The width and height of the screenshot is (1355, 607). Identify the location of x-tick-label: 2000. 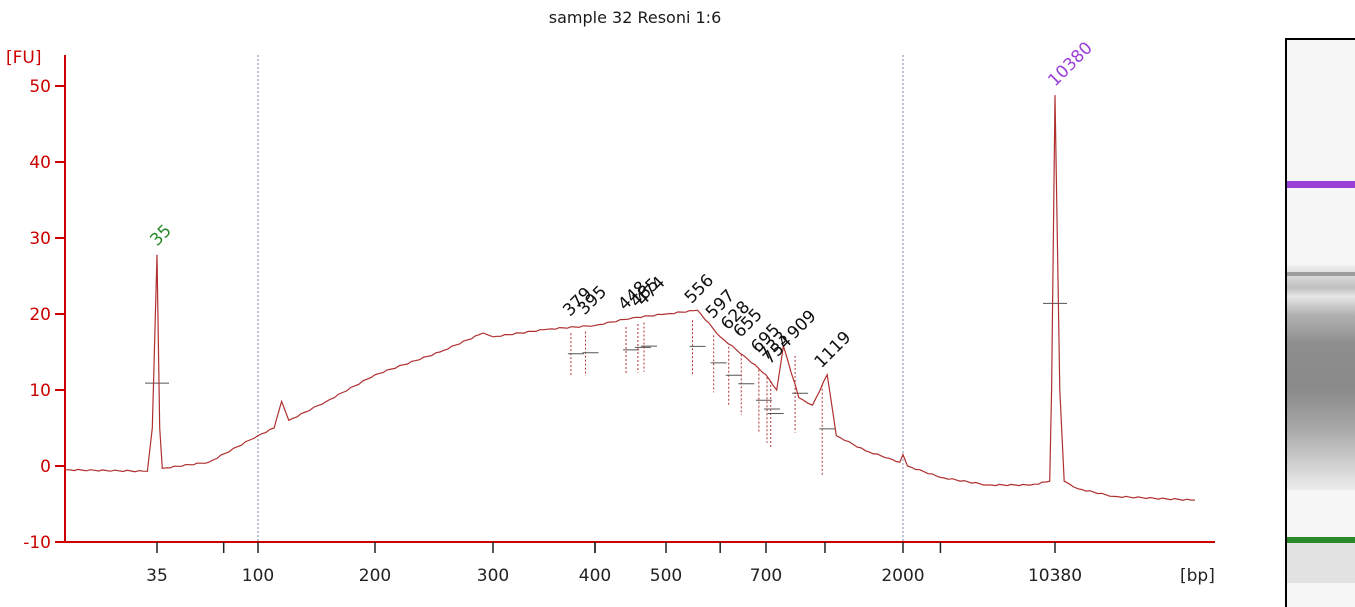
(902, 576).